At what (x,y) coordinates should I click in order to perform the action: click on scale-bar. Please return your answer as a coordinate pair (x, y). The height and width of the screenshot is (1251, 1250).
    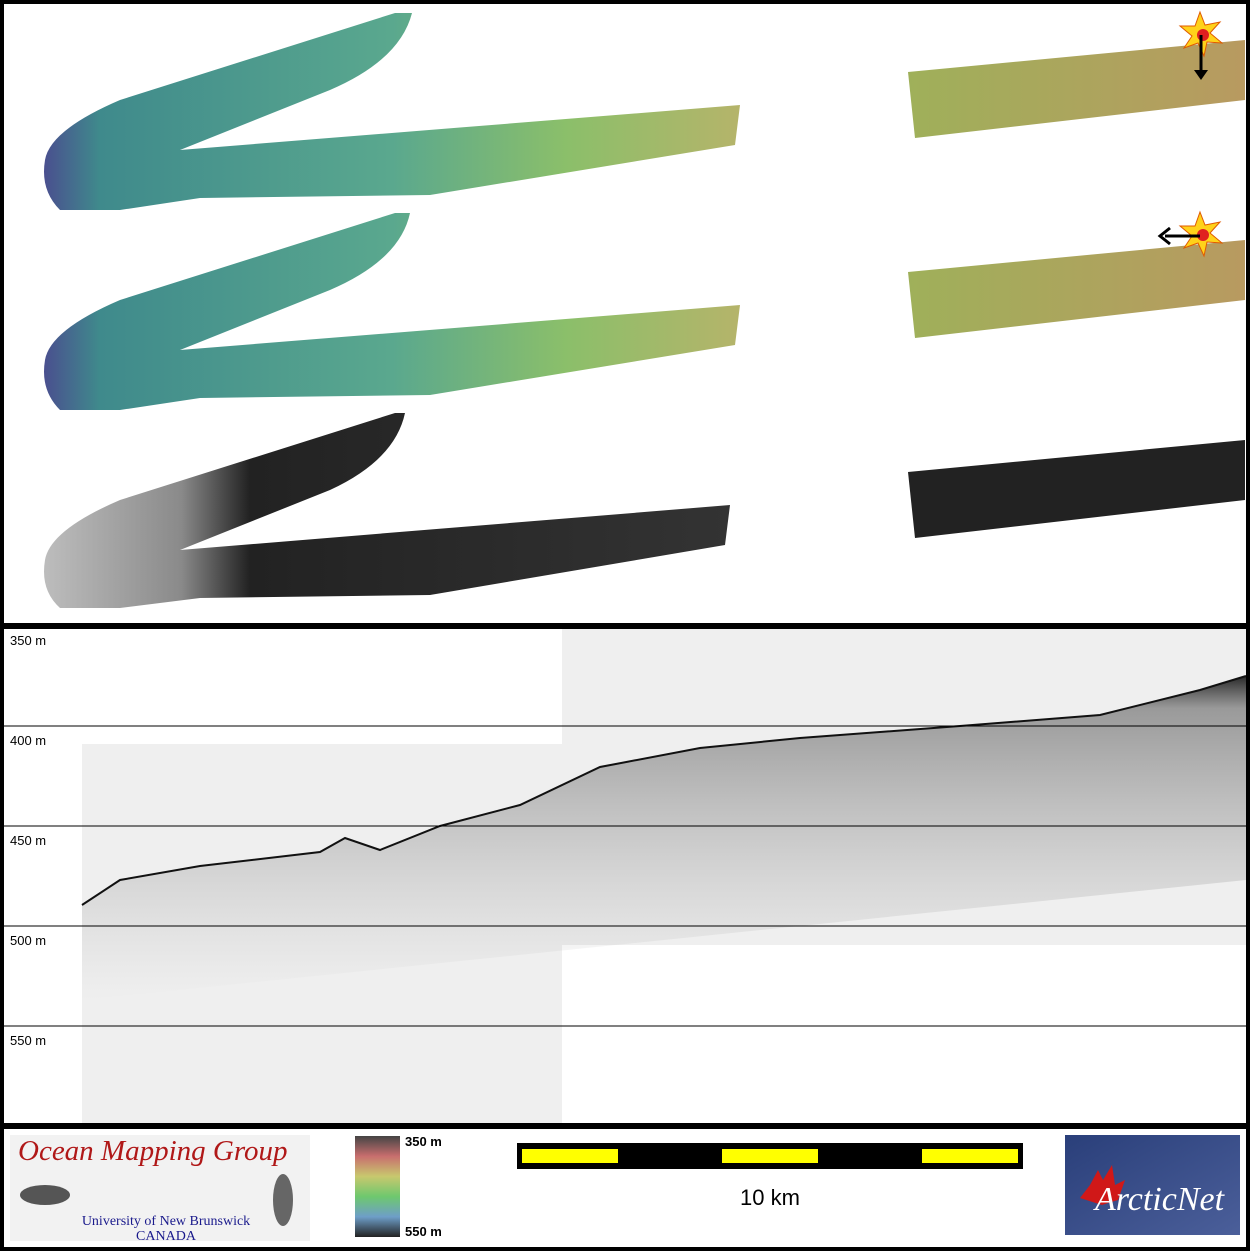
    Looking at the image, I should click on (770, 1156).